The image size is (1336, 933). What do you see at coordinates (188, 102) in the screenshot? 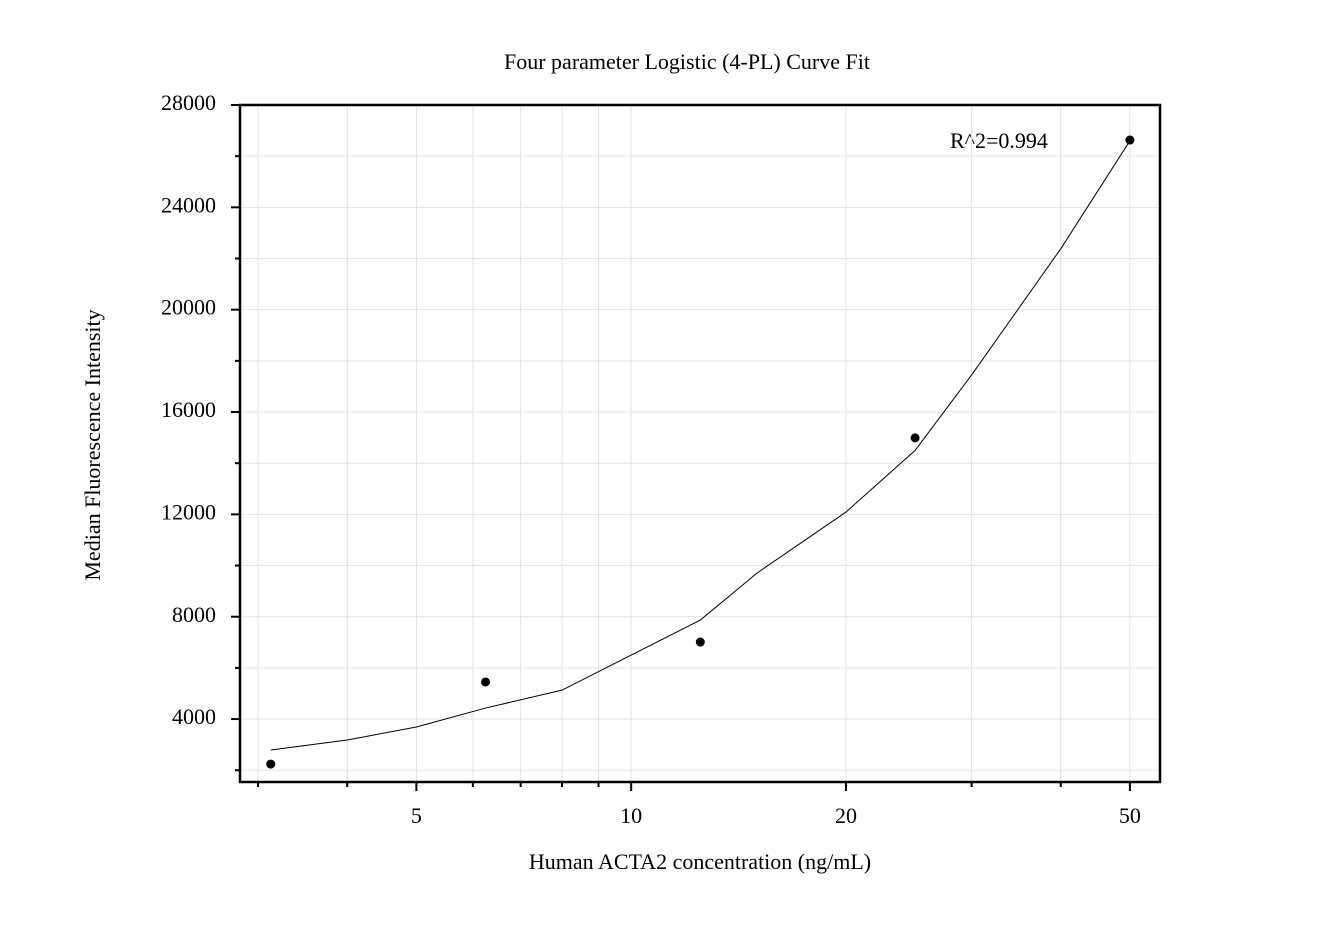
I see `y-tick-label: 28000` at bounding box center [188, 102].